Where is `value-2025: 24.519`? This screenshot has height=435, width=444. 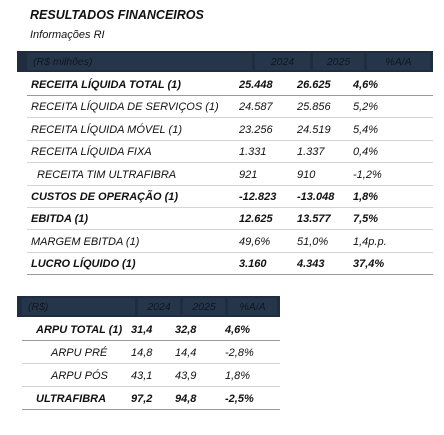 value-2025: 24.519 is located at coordinates (314, 129).